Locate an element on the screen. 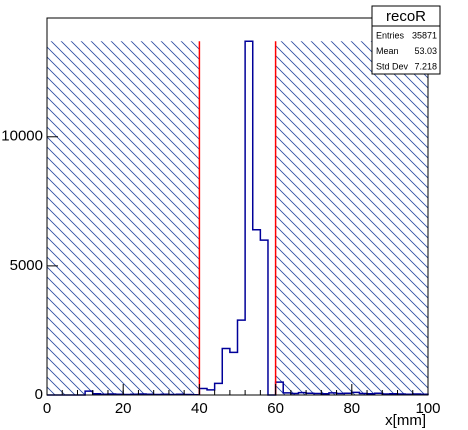  x-tick-label: 80 is located at coordinates (351, 408).